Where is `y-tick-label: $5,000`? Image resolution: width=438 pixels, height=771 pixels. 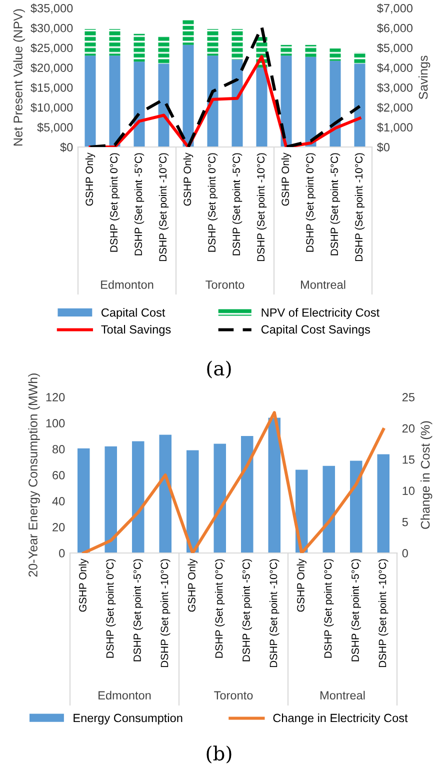
y-tick-label: $5,000 is located at coordinates (55, 127).